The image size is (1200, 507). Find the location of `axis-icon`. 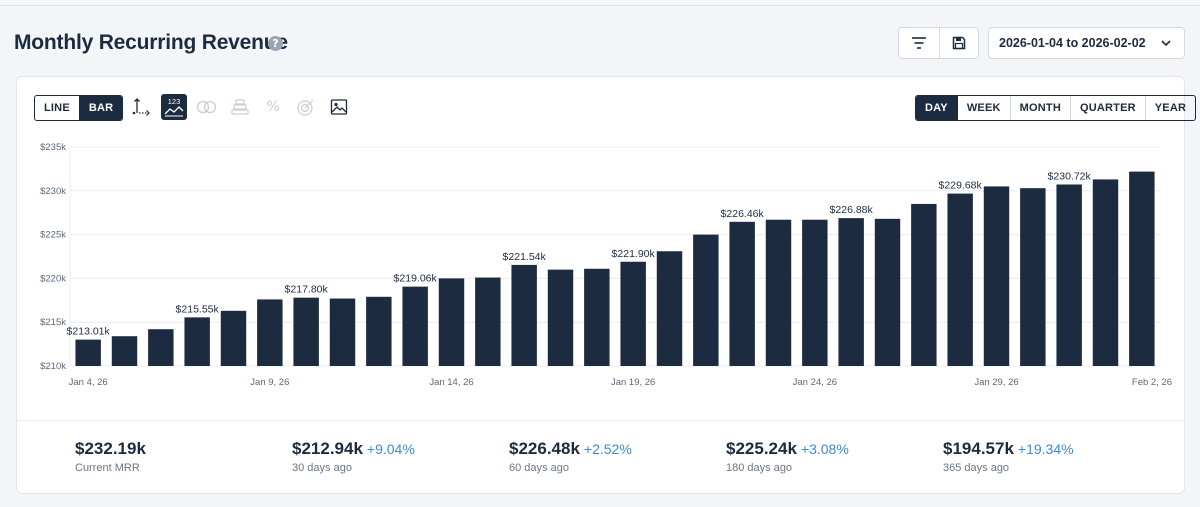

axis-icon is located at coordinates (141, 107).